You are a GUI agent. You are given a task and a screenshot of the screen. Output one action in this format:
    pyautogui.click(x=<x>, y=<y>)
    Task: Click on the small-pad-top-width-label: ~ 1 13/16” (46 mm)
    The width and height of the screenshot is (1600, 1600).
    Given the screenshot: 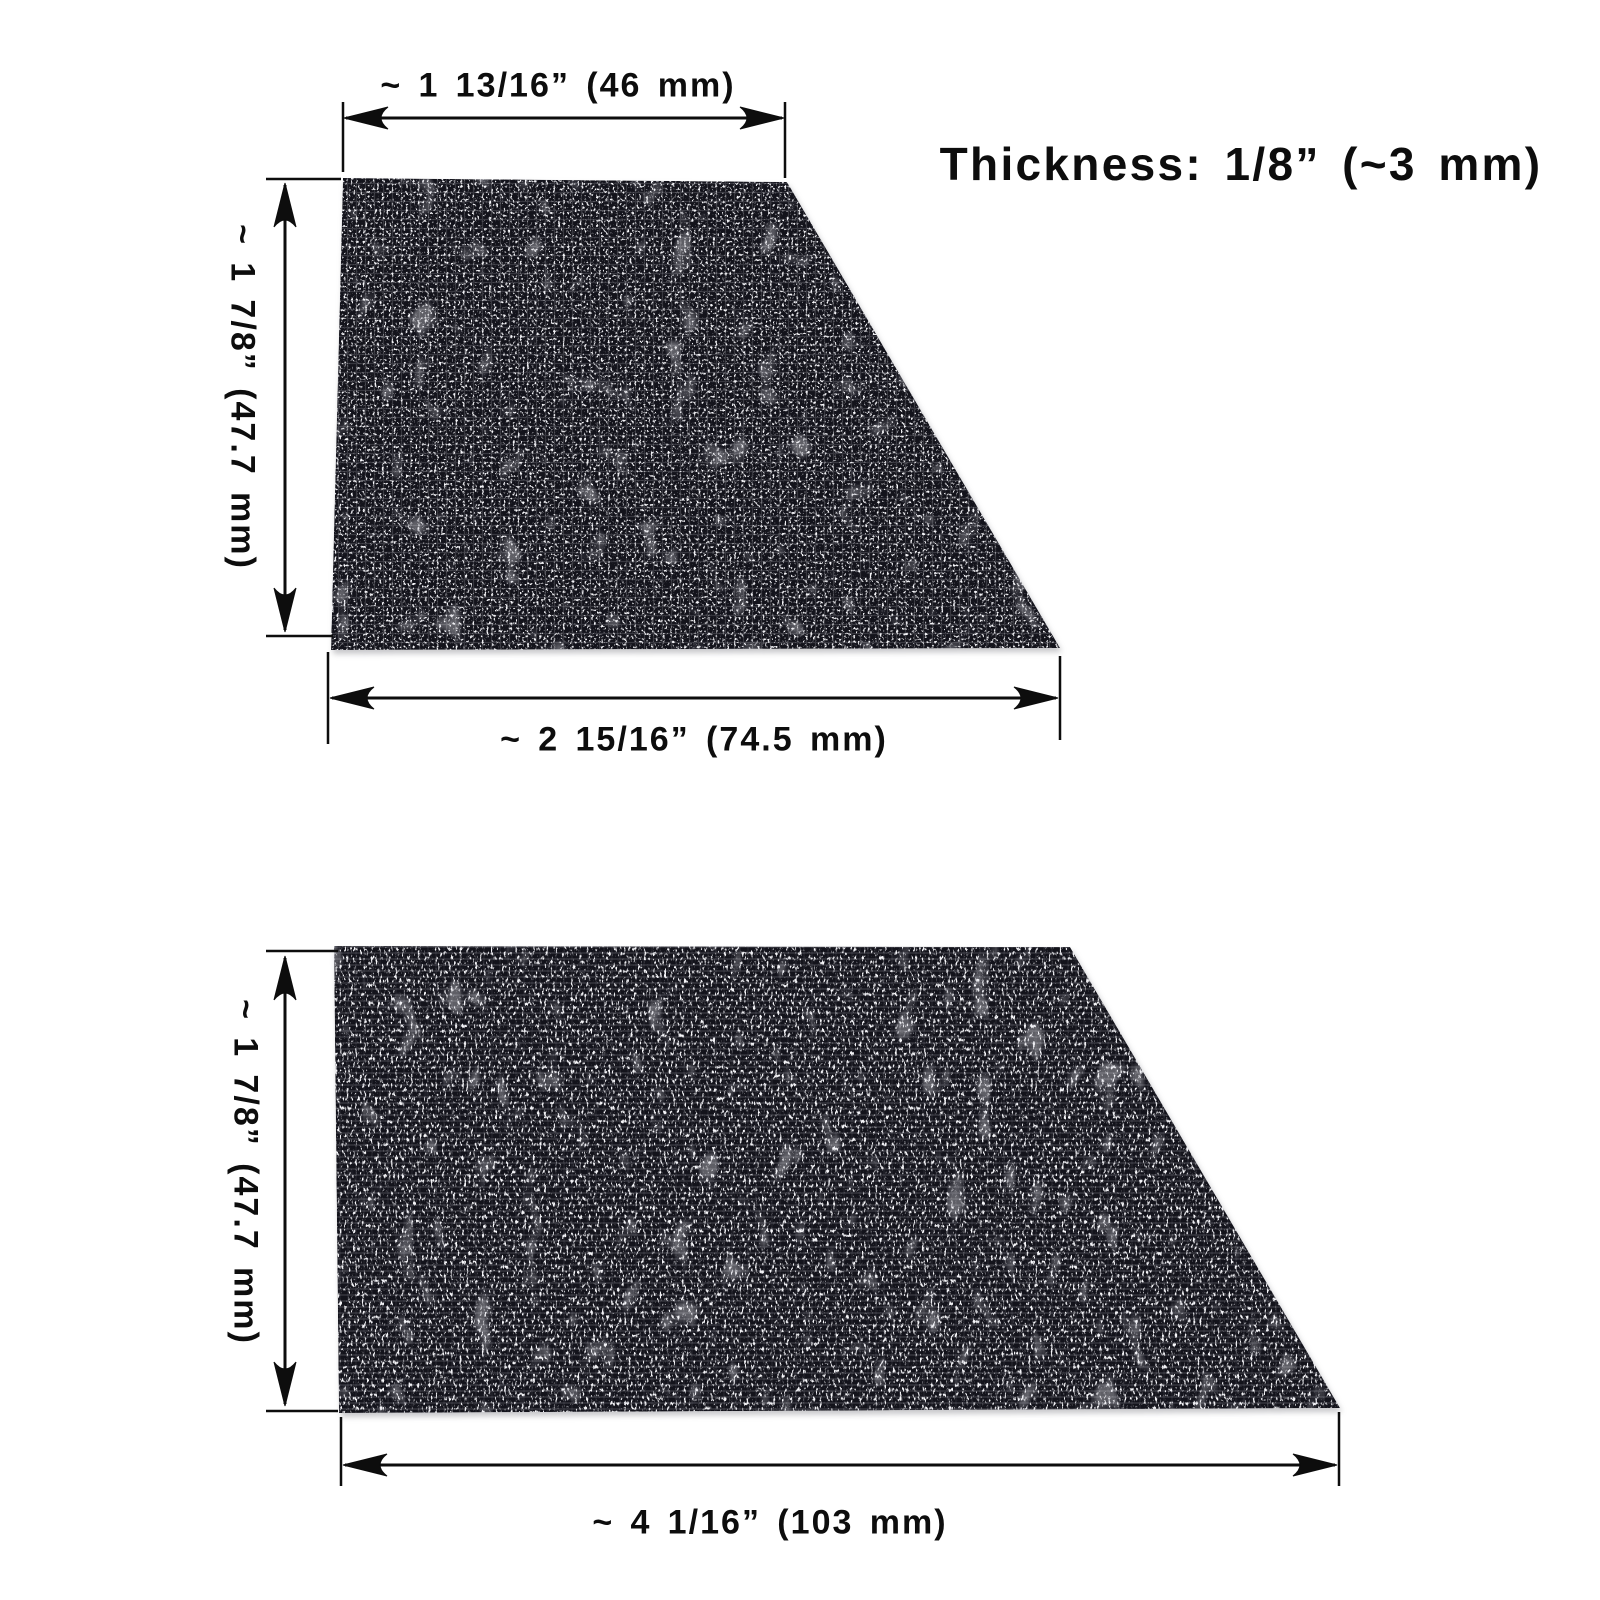 What is the action you would take?
    pyautogui.click(x=558, y=85)
    